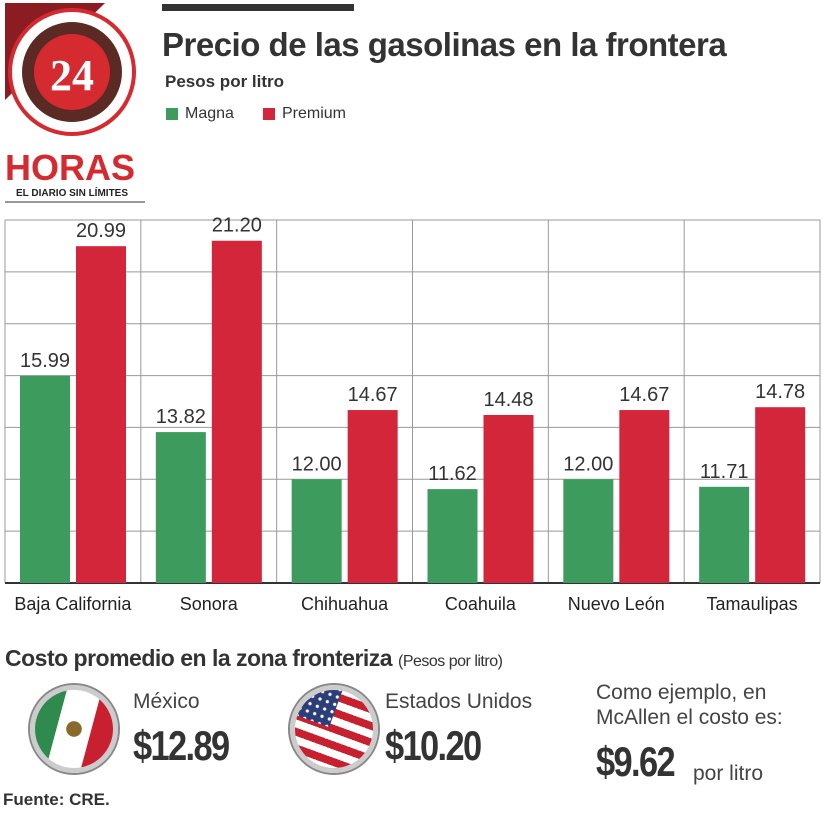 This screenshot has height=814, width=823. What do you see at coordinates (459, 701) in the screenshot?
I see `usa-label: Estados Unidos` at bounding box center [459, 701].